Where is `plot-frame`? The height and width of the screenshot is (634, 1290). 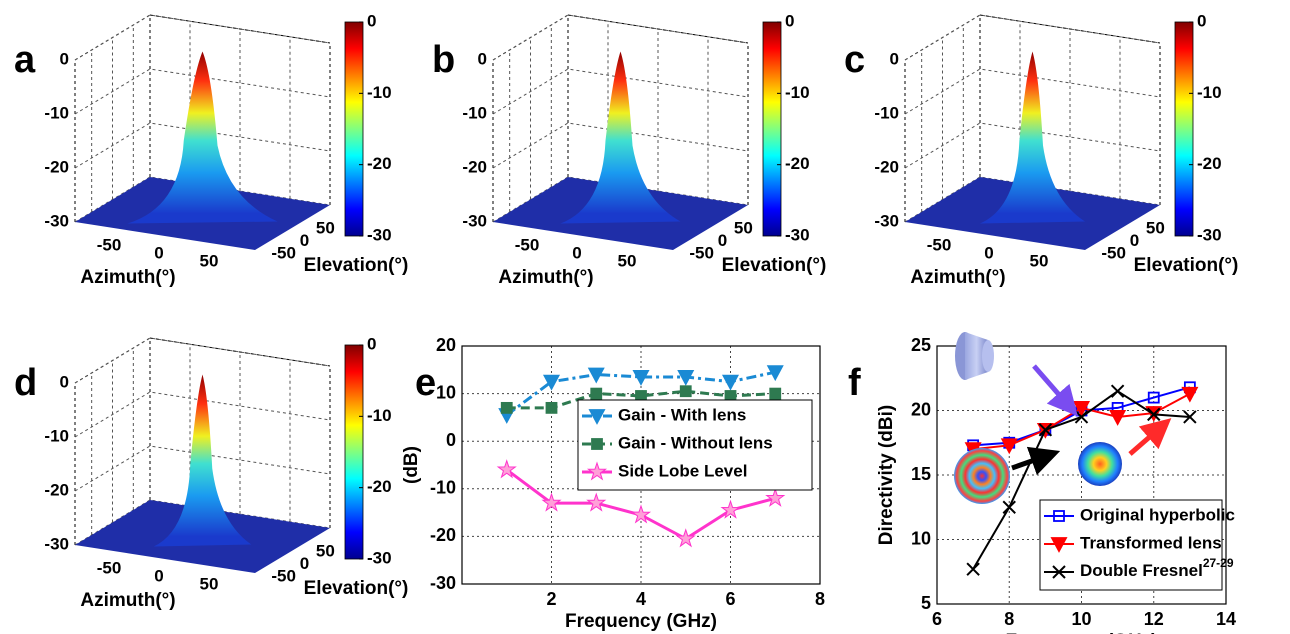 plot-frame is located at coordinates (641, 465).